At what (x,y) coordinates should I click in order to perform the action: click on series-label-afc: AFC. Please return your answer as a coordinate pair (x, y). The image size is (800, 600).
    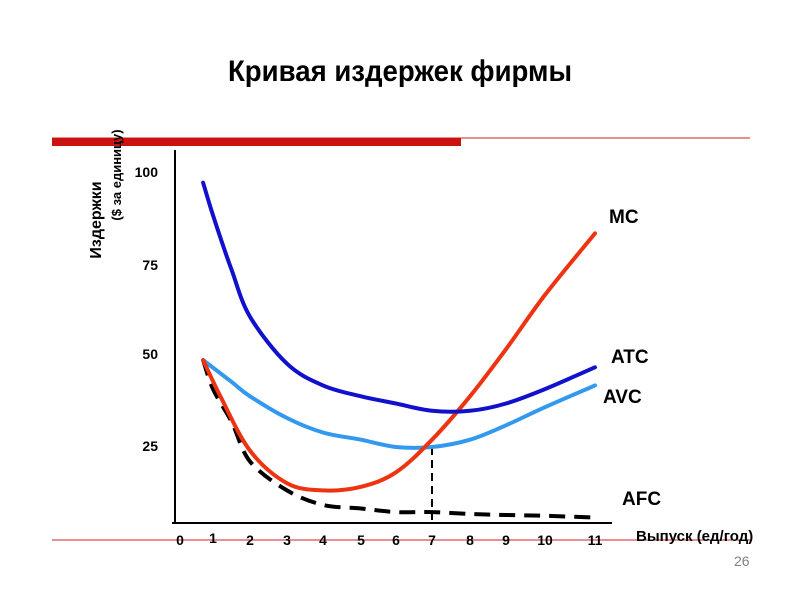
    Looking at the image, I should click on (641, 499).